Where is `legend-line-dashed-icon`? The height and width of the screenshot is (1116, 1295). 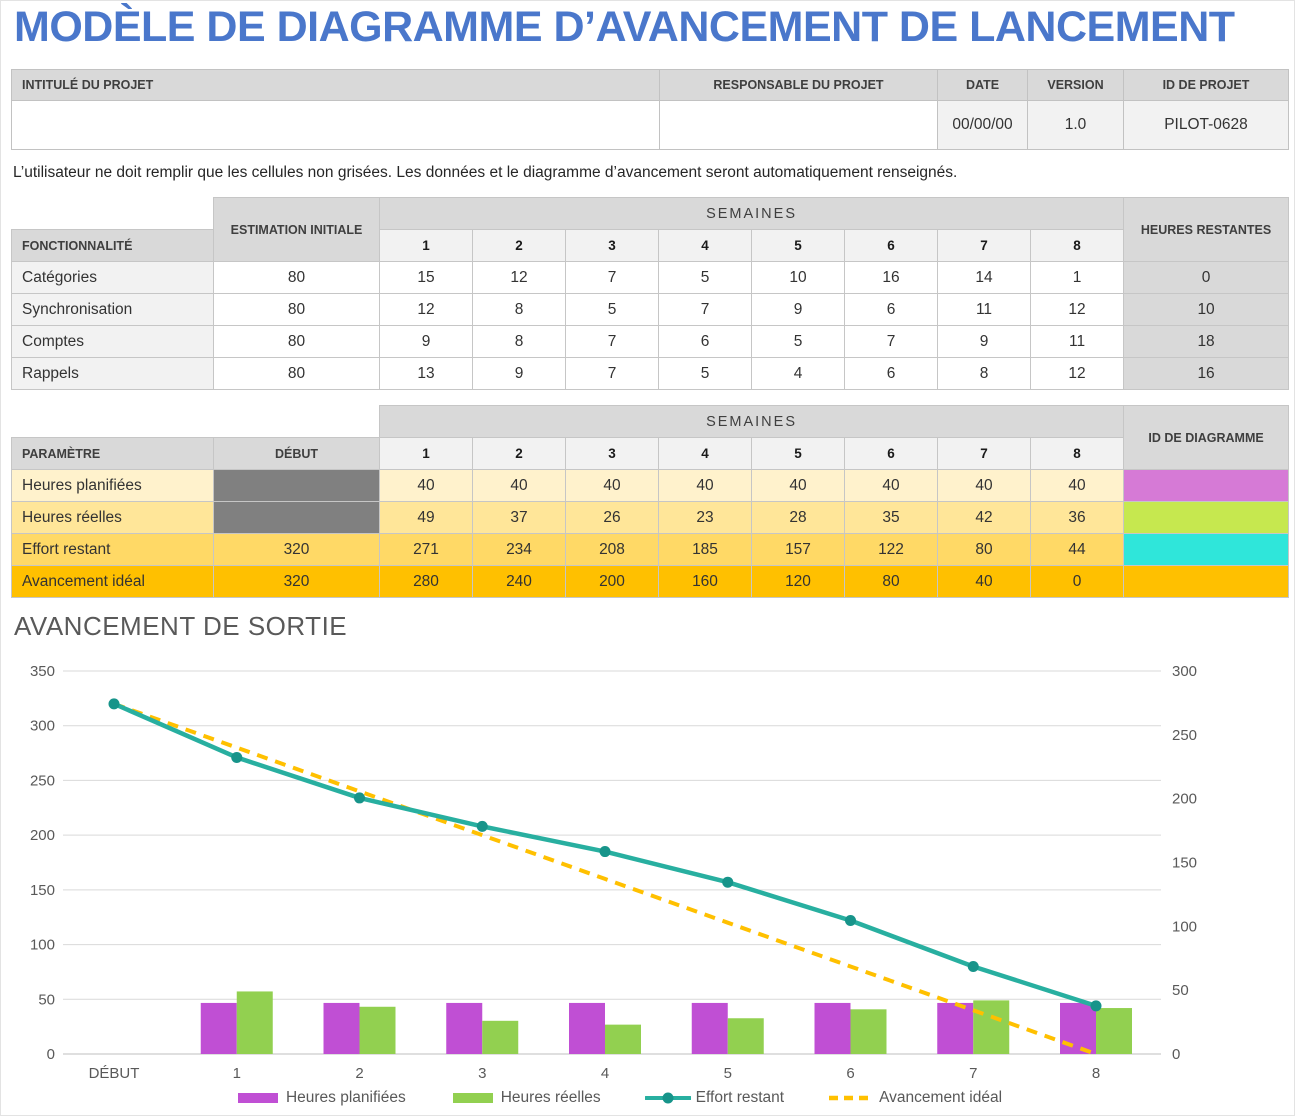 legend-line-dashed-icon is located at coordinates (851, 1098).